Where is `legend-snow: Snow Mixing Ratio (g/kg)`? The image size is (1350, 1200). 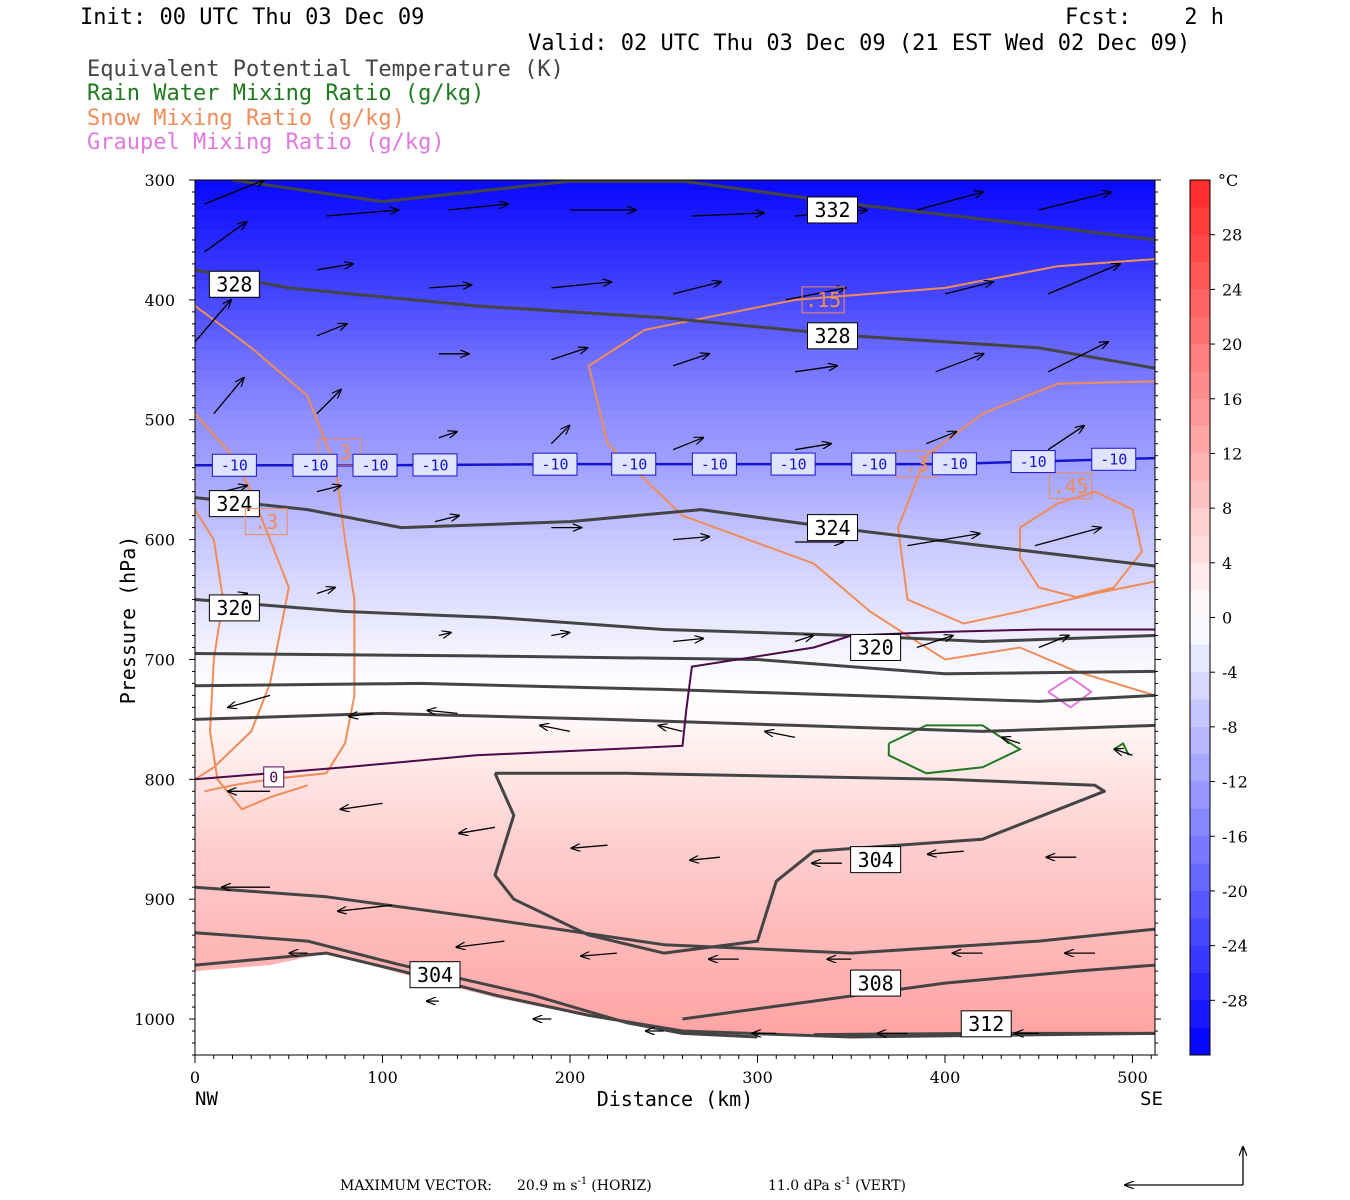
legend-snow: Snow Mixing Ratio (g/kg) is located at coordinates (246, 118).